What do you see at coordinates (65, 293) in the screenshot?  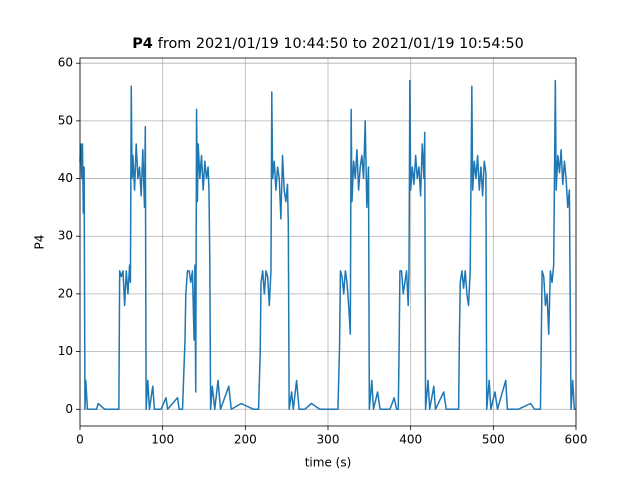 I see `y-tick-label: 20` at bounding box center [65, 293].